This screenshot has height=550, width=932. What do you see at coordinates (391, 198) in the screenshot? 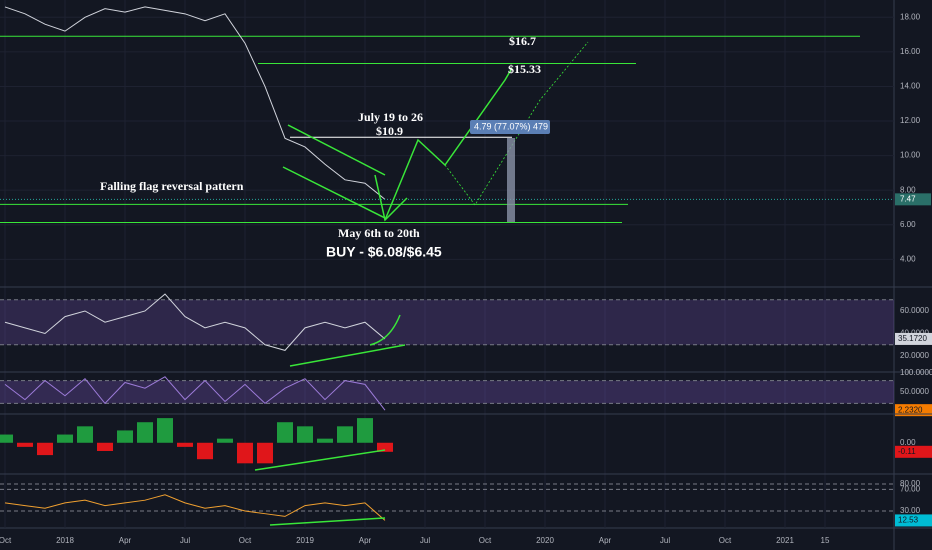
I see `reversal-arrow` at bounding box center [391, 198].